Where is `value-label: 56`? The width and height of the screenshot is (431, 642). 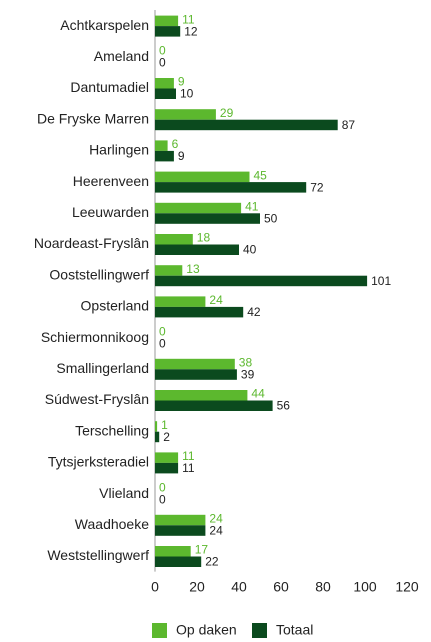 value-label: 56 is located at coordinates (284, 406).